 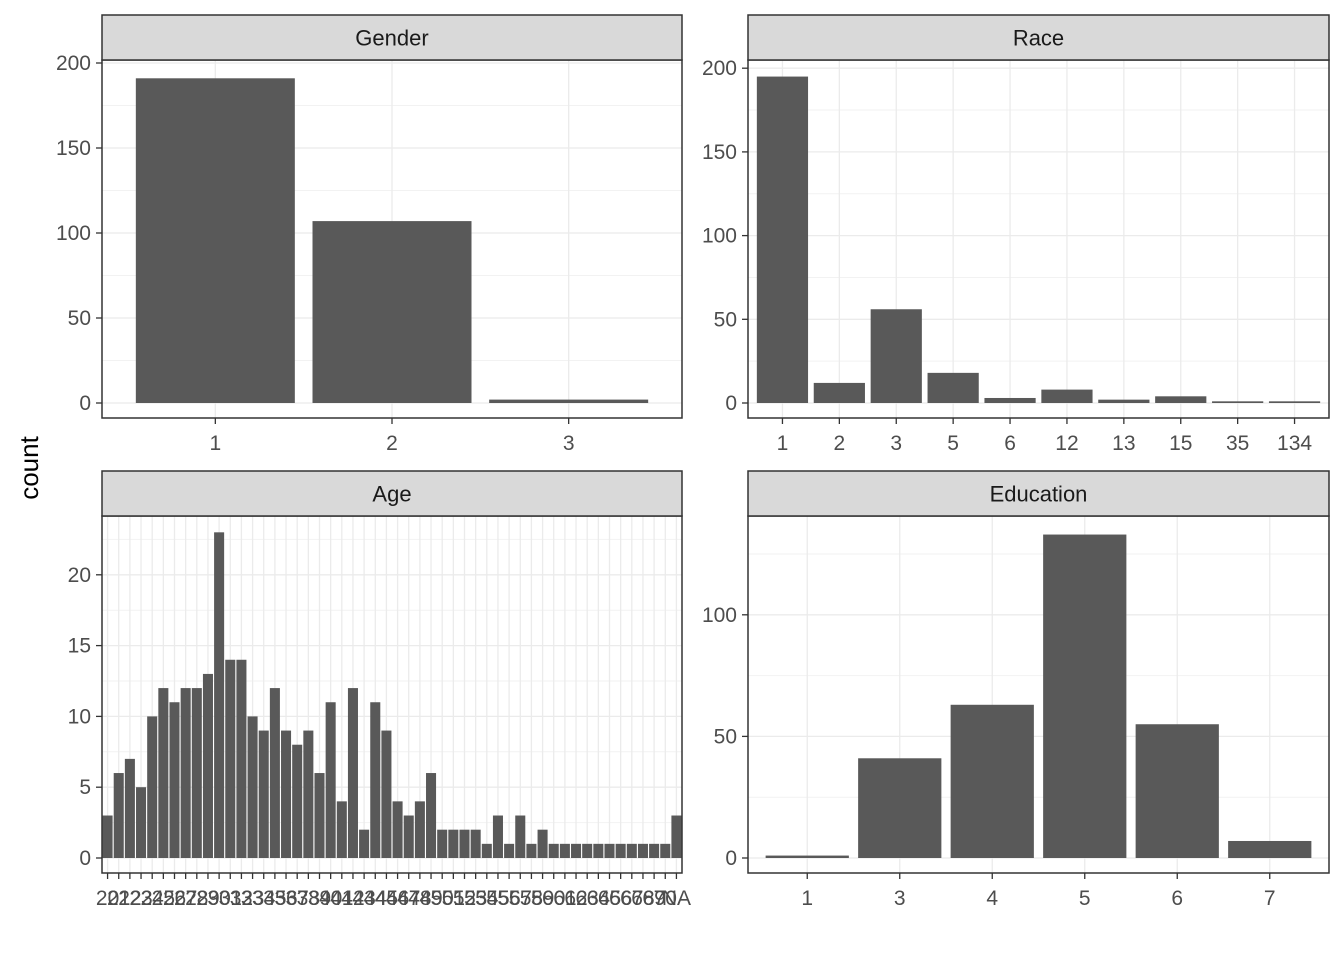 What do you see at coordinates (620, 898) in the screenshot?
I see `x-tick-label: 66` at bounding box center [620, 898].